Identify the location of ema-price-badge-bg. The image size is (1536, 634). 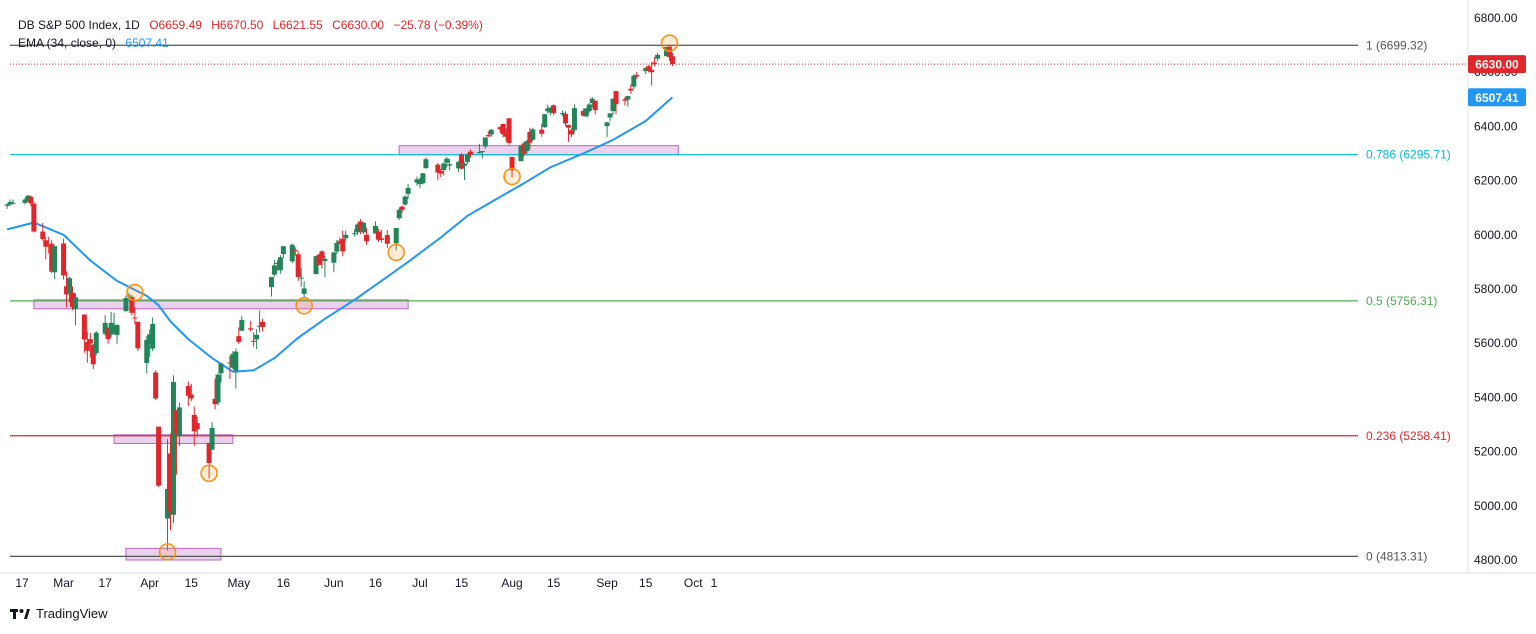
(1497, 97).